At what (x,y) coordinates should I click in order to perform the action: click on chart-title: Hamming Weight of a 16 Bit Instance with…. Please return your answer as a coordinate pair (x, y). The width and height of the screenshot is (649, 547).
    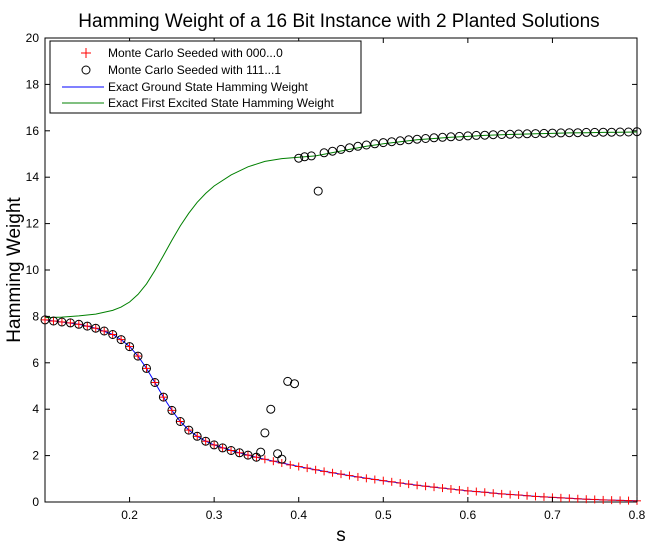
    Looking at the image, I should click on (338, 21).